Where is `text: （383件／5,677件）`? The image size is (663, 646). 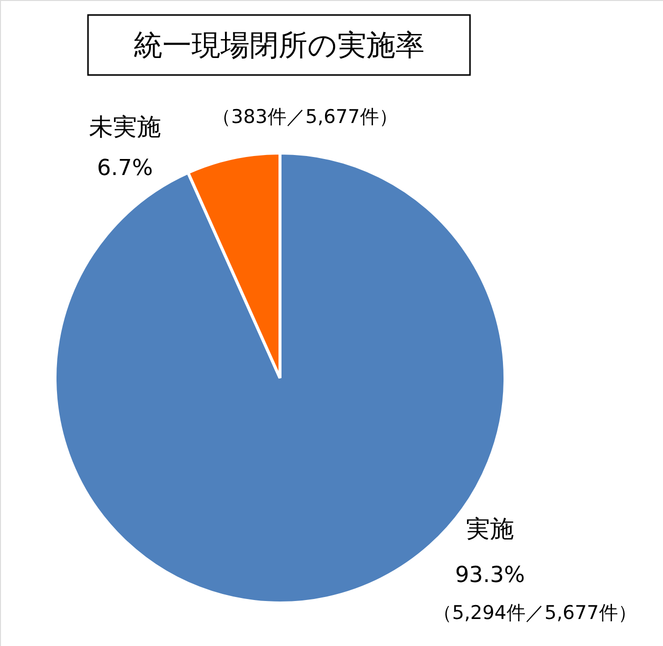 text: （383件／5,677件） is located at coordinates (305, 117).